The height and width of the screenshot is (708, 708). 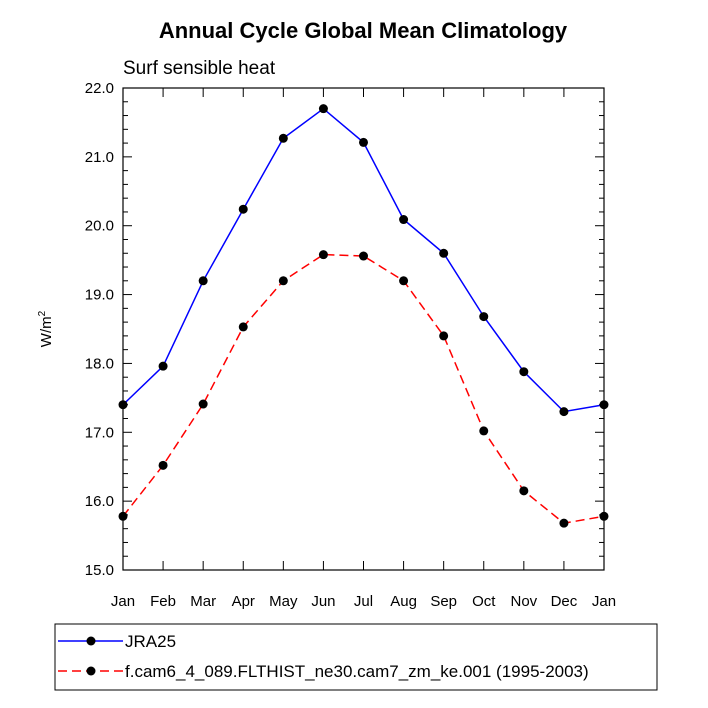 What do you see at coordinates (363, 30) in the screenshot?
I see `chart-title: Annual Cycle Global Mean Climatology` at bounding box center [363, 30].